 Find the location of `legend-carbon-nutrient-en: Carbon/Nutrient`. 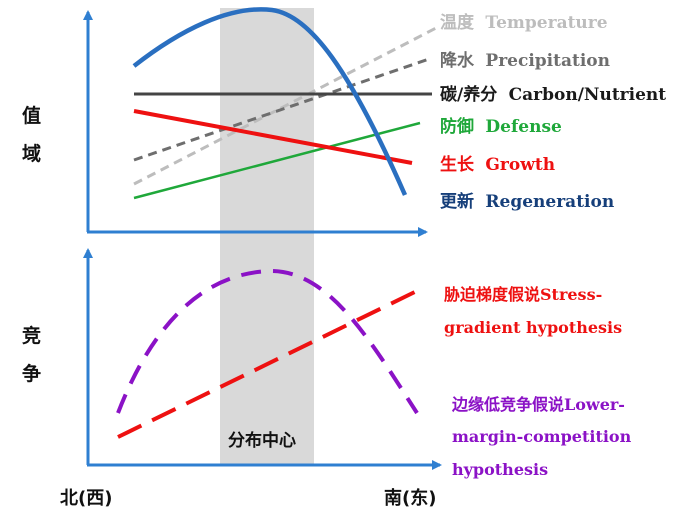

legend-carbon-nutrient-en: Carbon/Nutrient is located at coordinates (588, 95).